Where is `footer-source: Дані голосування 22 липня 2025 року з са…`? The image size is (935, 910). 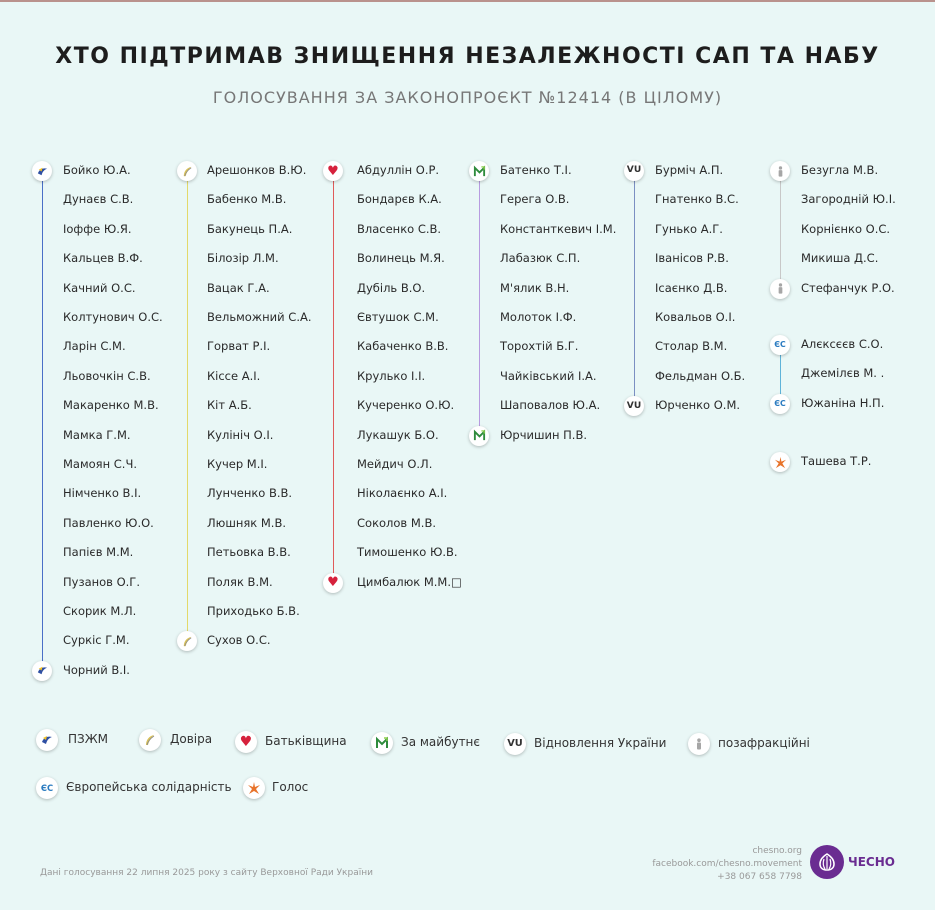
footer-source: Дані голосування 22 липня 2025 року з са… is located at coordinates (206, 873).